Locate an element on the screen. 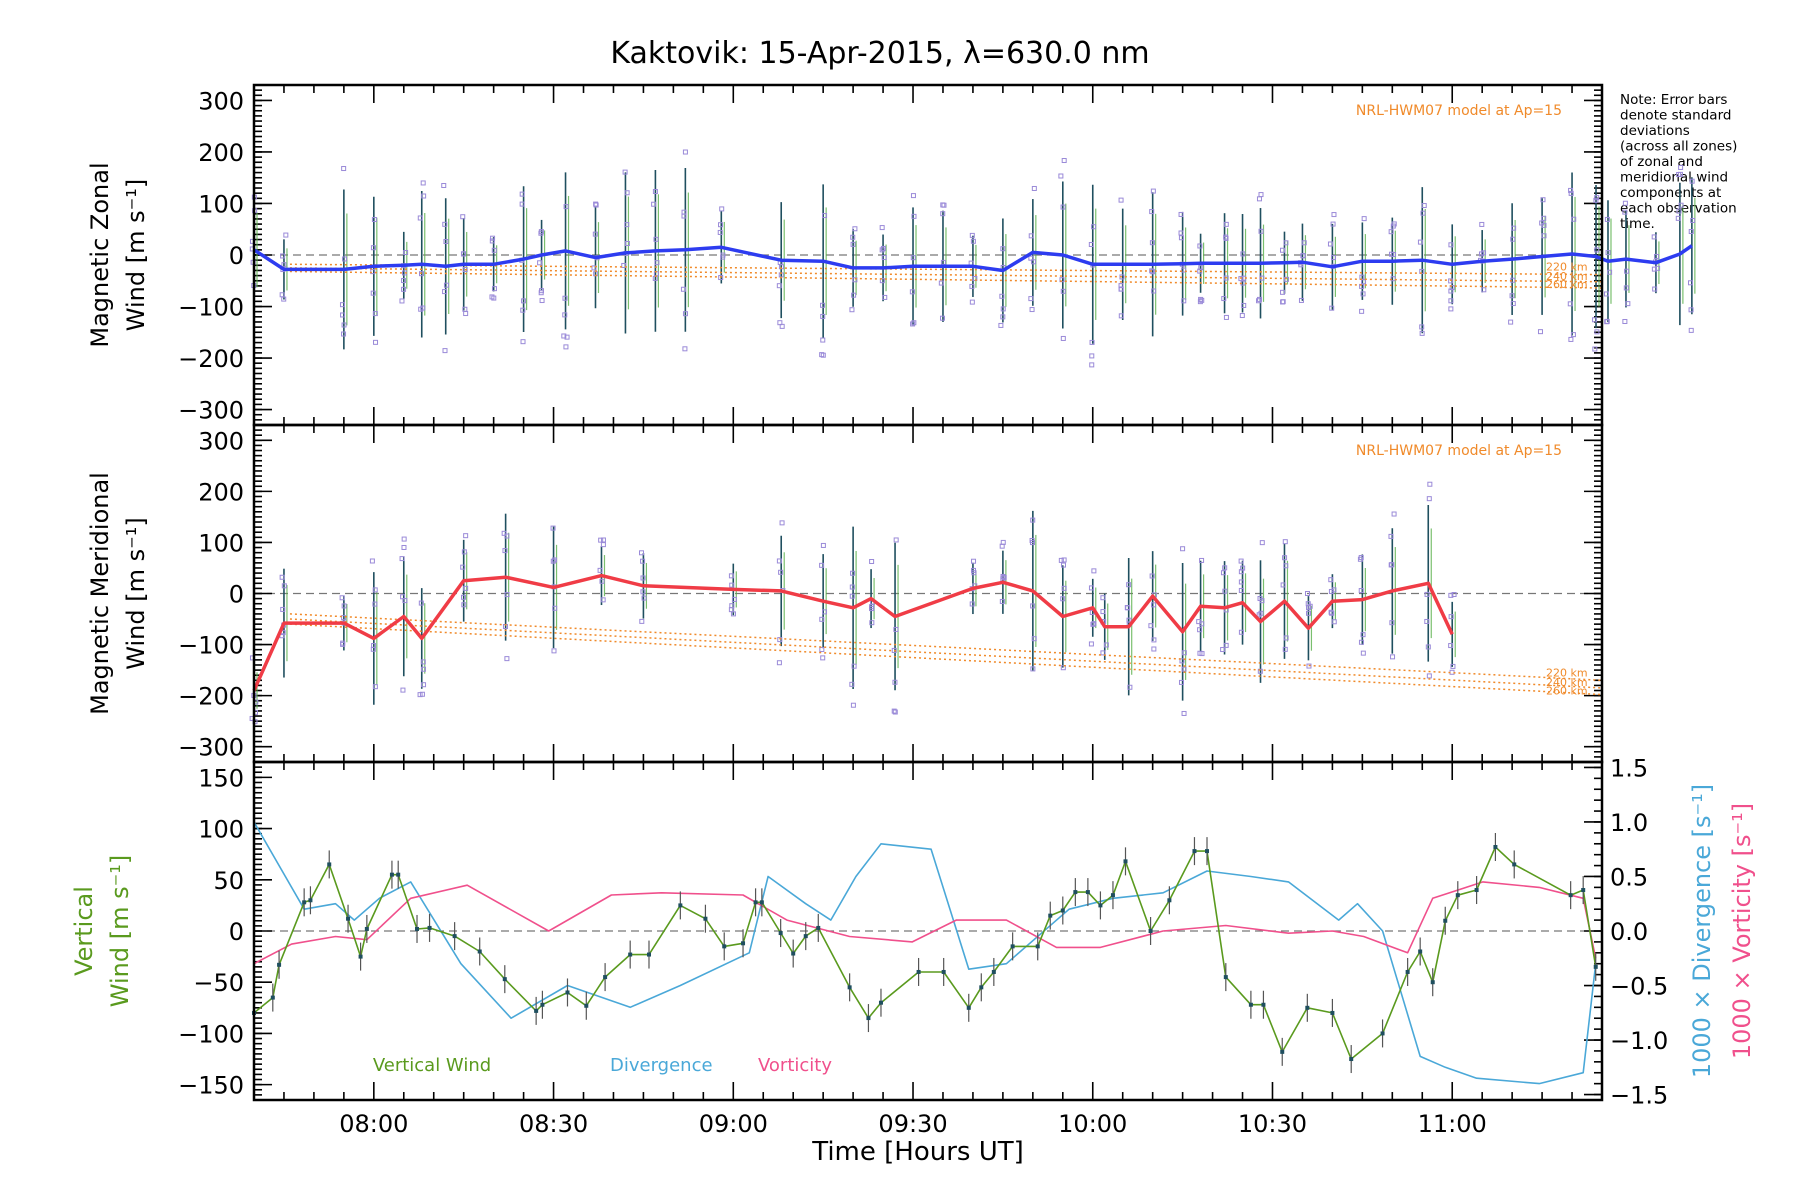  x-tick-label: 08:00 is located at coordinates (373, 1124).